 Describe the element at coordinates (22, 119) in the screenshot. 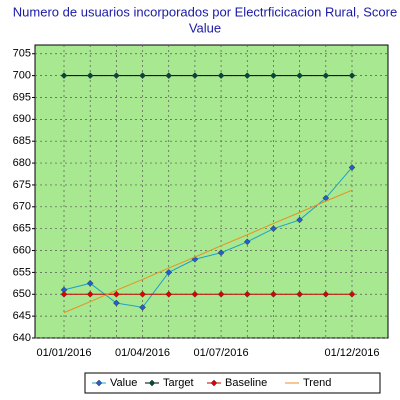

I see `y-tick-label: 690` at that location.